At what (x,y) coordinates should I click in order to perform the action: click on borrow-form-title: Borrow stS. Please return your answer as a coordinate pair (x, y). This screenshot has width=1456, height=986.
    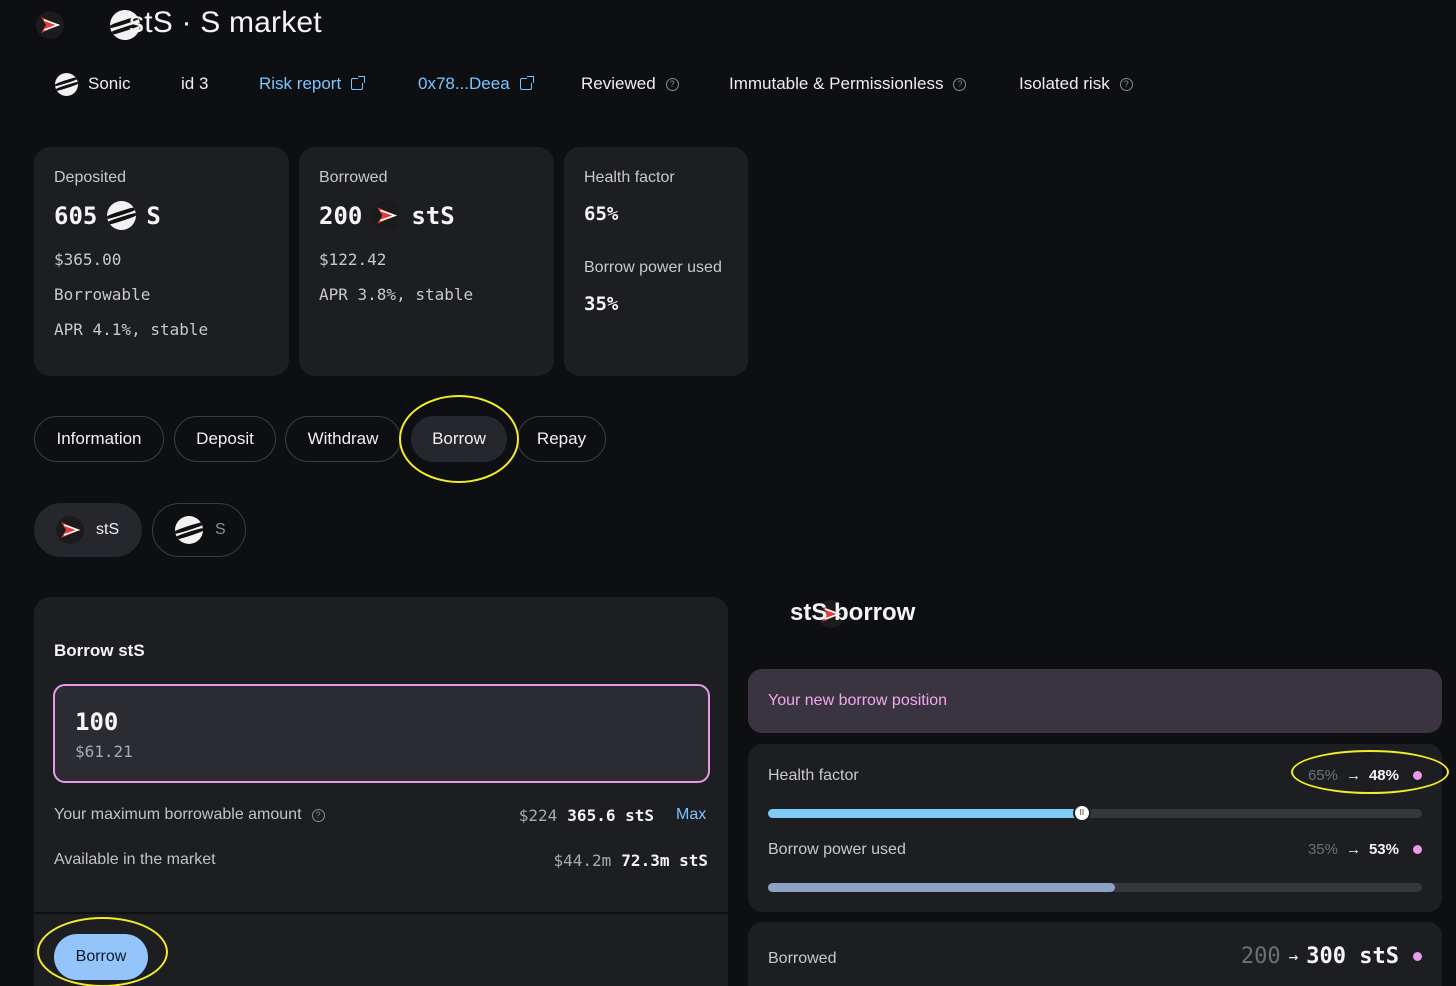
    Looking at the image, I should click on (99, 650).